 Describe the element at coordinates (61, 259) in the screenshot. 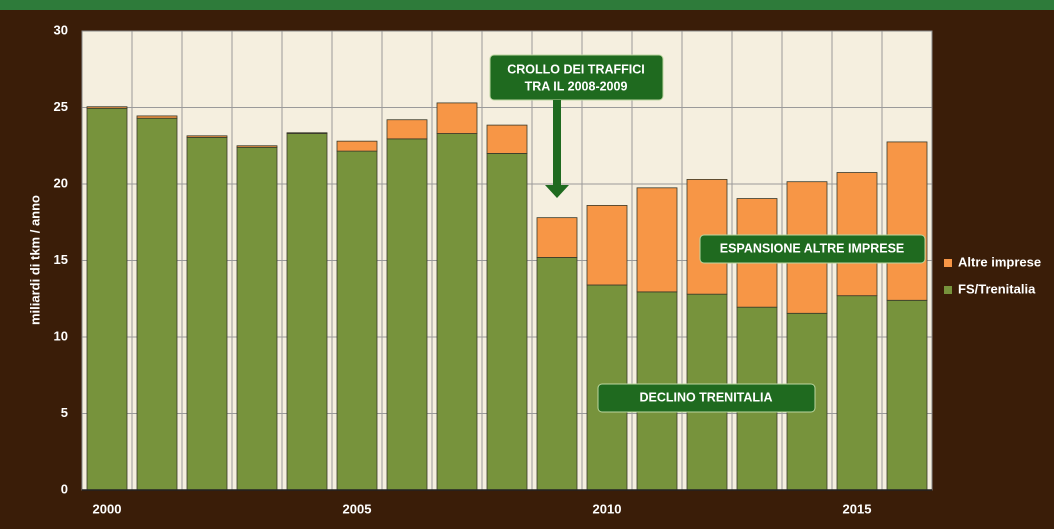

I see `y-tick-label: 15` at that location.